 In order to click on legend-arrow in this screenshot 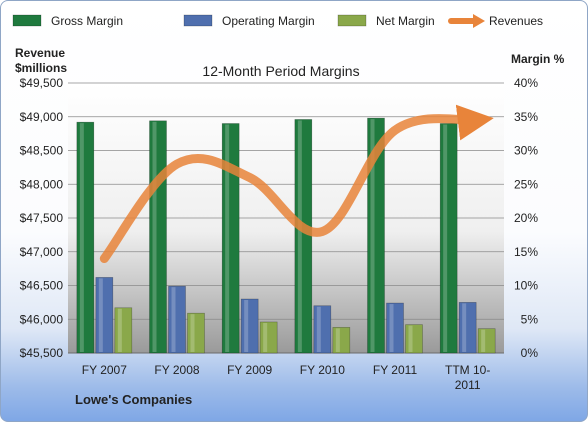, I will do `click(479, 21)`.